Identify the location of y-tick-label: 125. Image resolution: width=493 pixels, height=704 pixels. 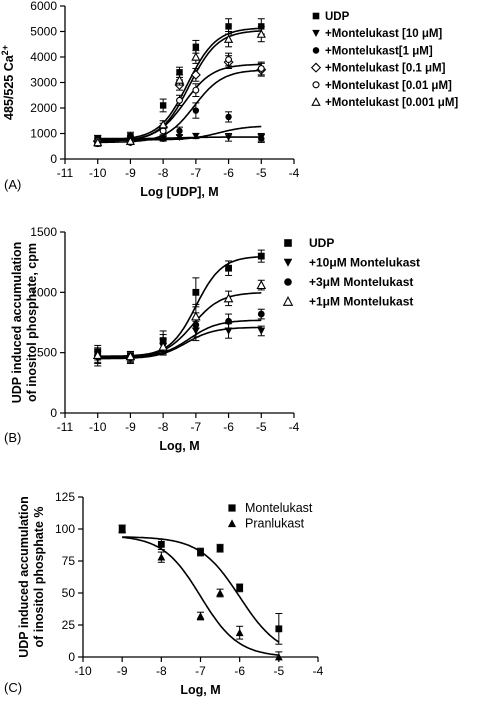
(65, 497).